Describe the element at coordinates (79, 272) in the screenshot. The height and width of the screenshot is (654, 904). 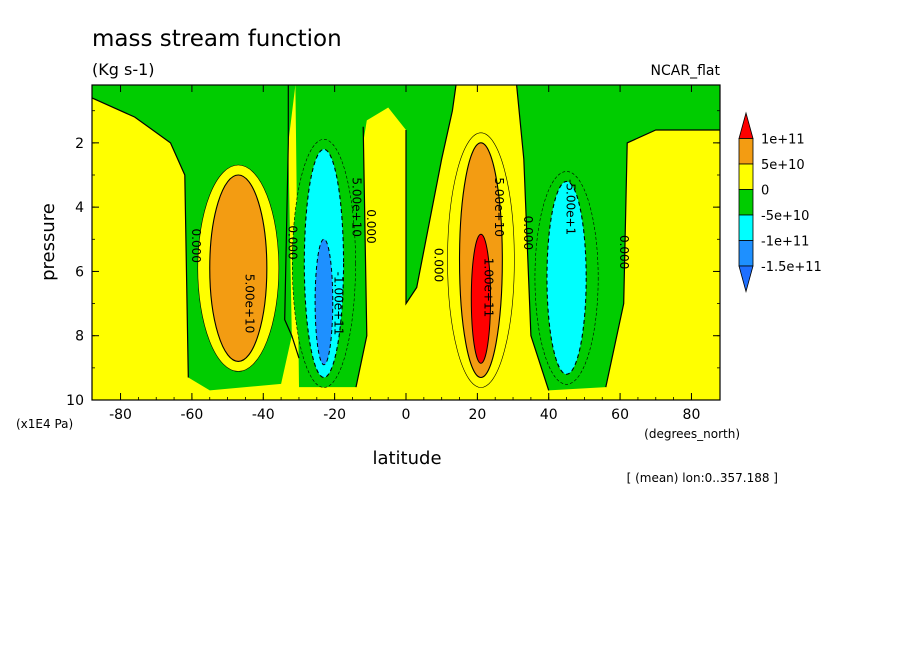
I see `y-tick-label: 6` at that location.